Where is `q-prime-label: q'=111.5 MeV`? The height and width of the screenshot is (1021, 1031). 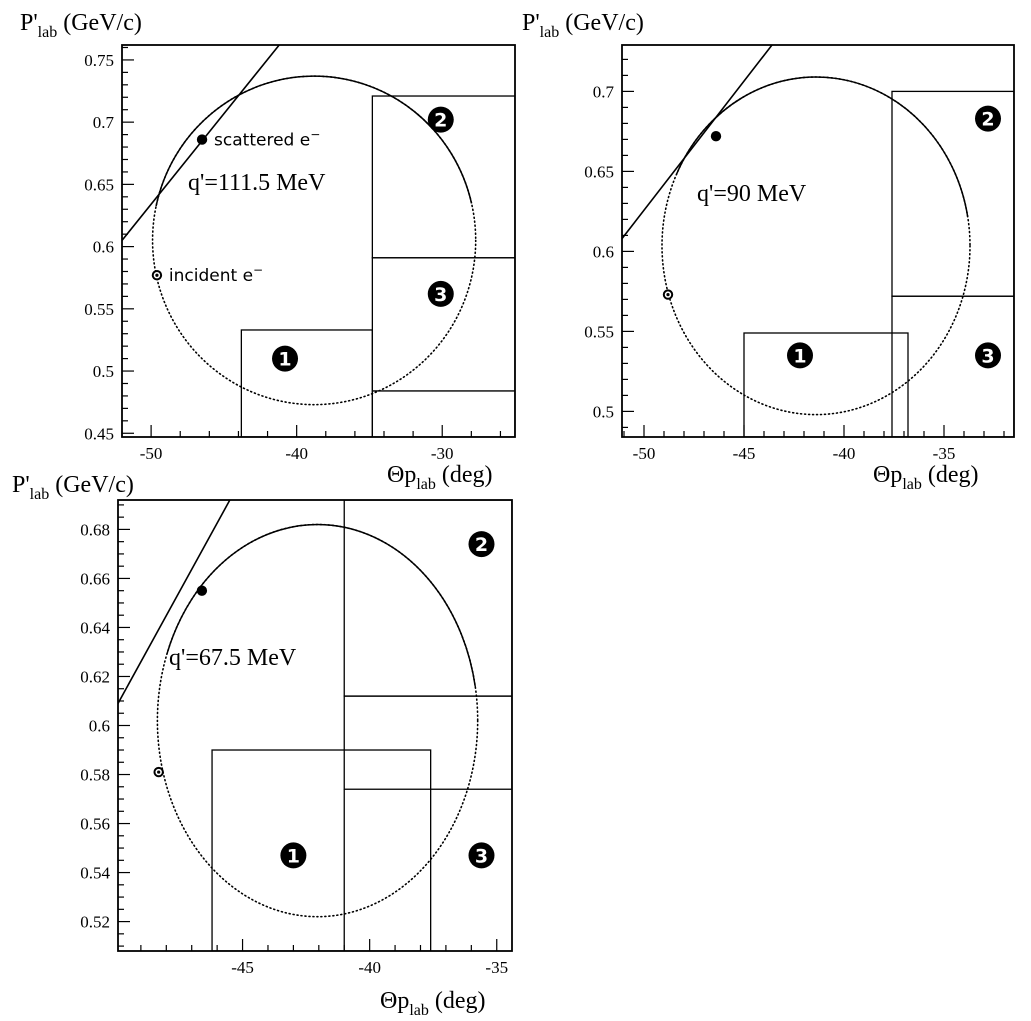 q-prime-label: q'=111.5 MeV is located at coordinates (257, 183).